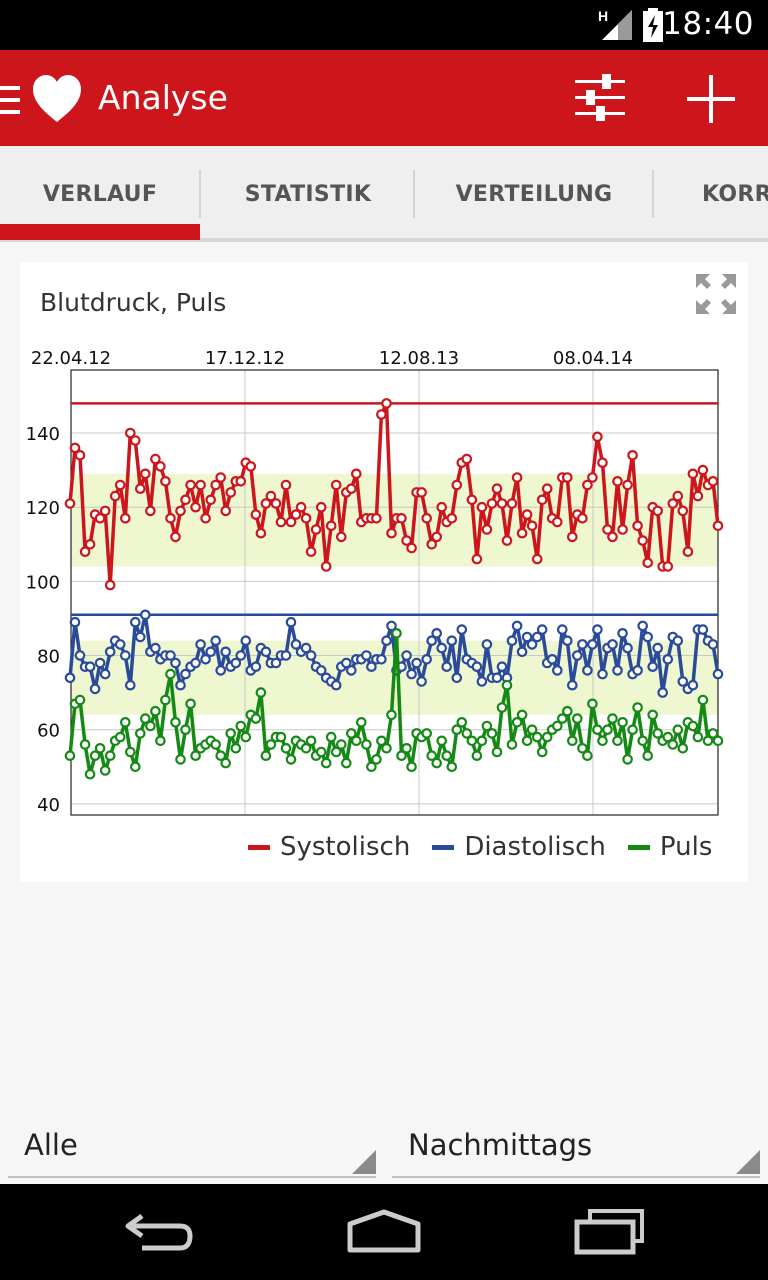 The width and height of the screenshot is (768, 1280). I want to click on legend-item-systolic: Systolisch, so click(329, 847).